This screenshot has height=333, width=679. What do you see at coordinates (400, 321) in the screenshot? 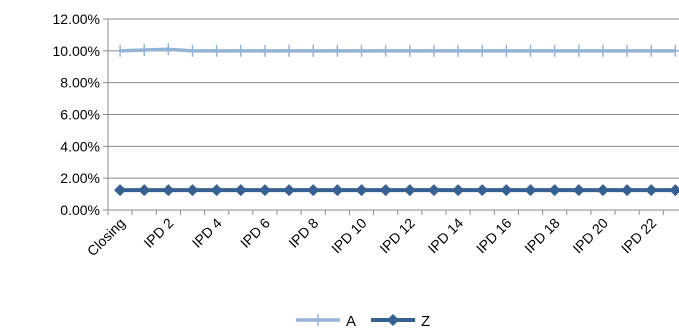
I see `legend-entry-Z: Z` at bounding box center [400, 321].